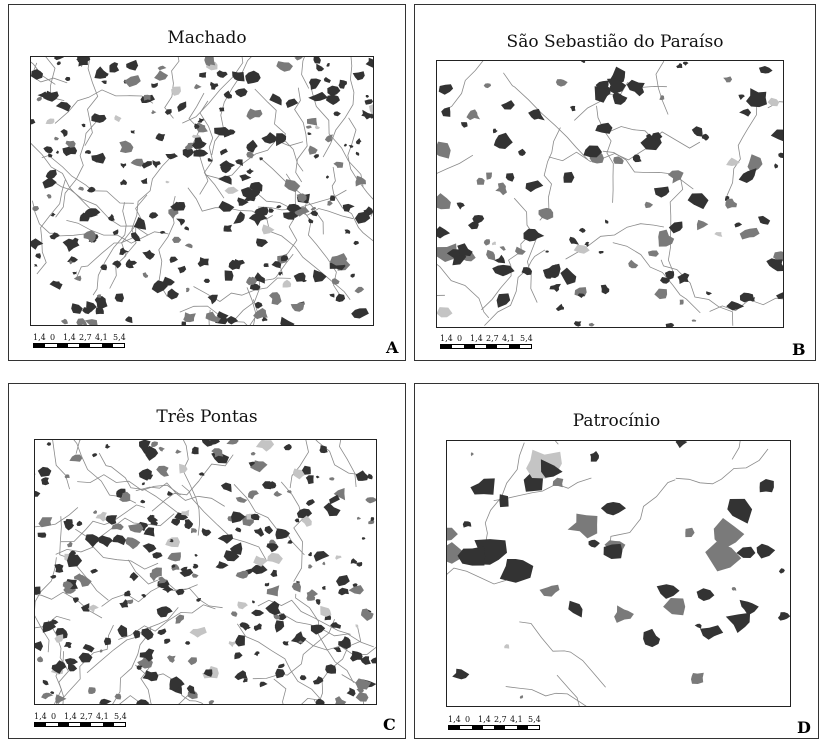 This screenshot has width=824, height=745. What do you see at coordinates (392, 347) in the screenshot?
I see `panel-letter: A` at bounding box center [392, 347].